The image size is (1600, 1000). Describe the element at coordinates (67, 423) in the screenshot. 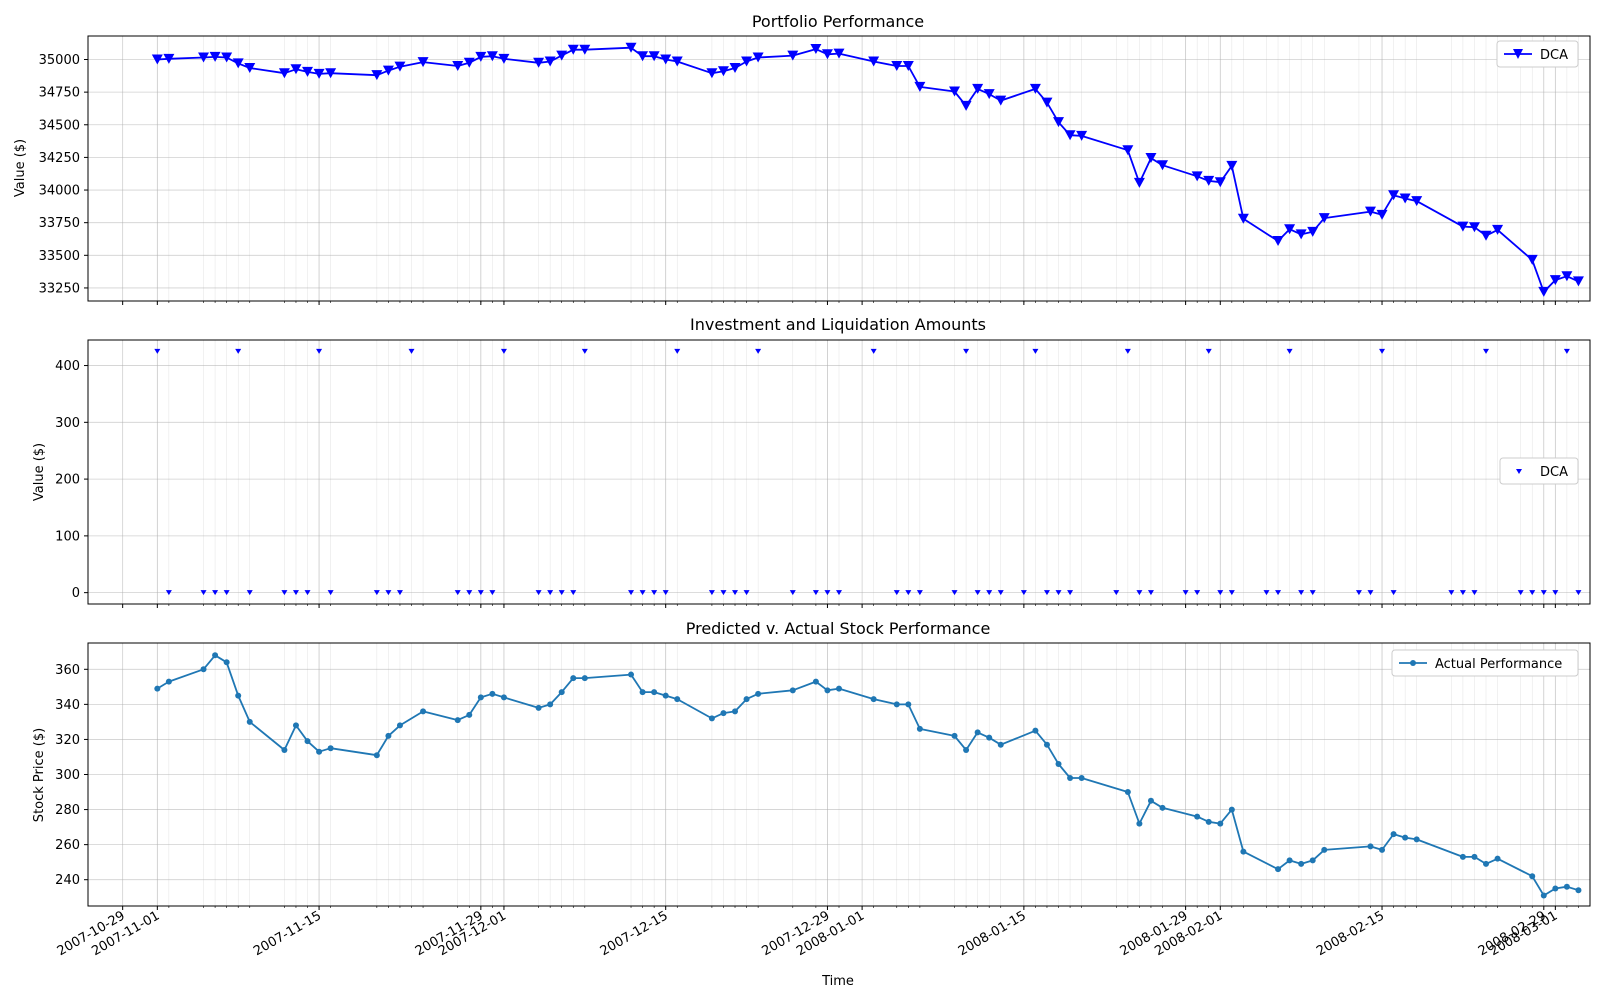

I see `y-tick-label: 300` at that location.